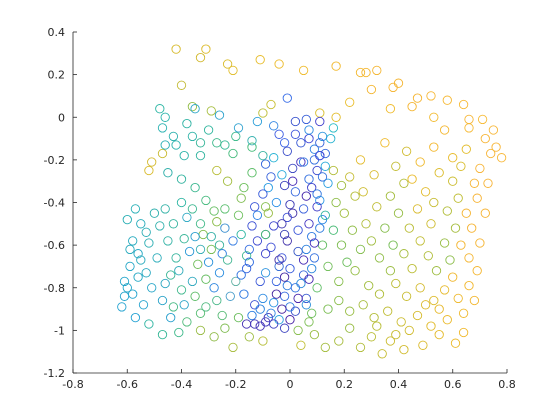 This screenshot has width=560, height=420. Describe the element at coordinates (57, 75) in the screenshot. I see `y-tick-label: 0.2` at that location.